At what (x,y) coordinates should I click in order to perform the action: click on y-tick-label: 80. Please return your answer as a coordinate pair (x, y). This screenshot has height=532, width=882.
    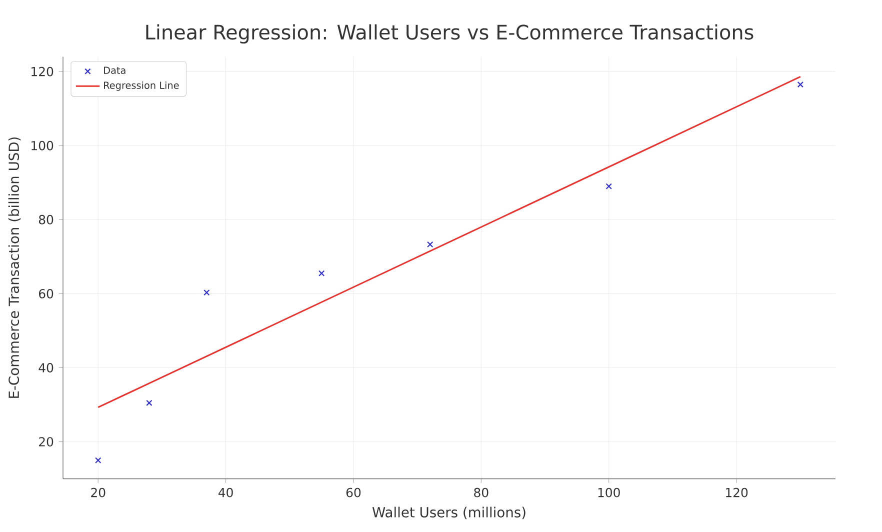
    Looking at the image, I should click on (46, 219).